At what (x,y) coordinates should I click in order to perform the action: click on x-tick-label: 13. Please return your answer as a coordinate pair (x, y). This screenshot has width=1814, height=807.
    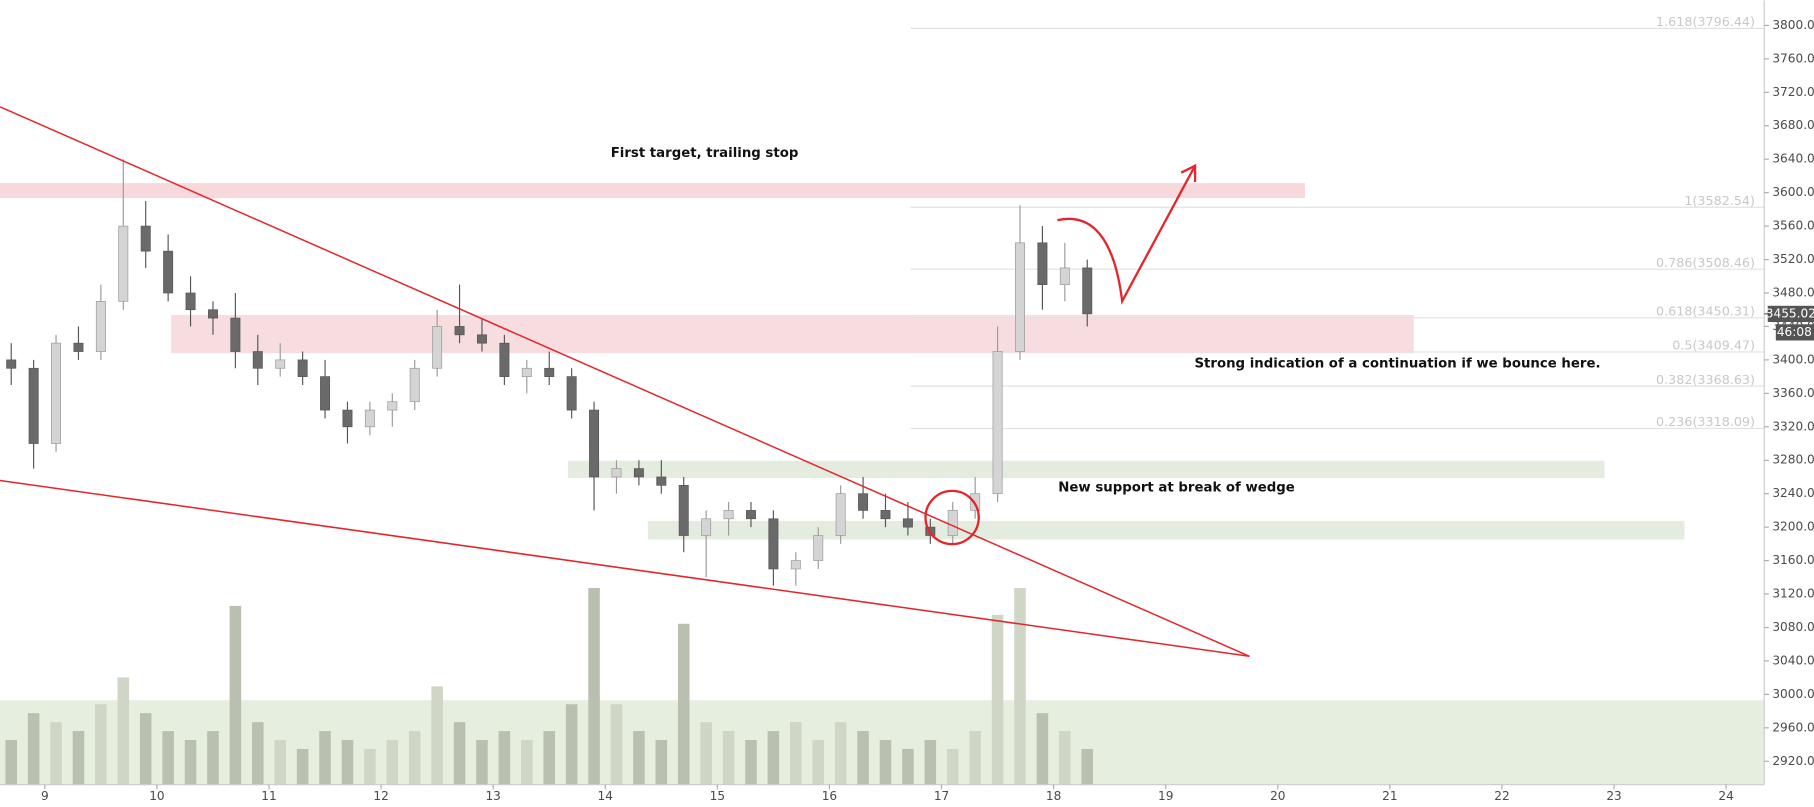
    Looking at the image, I should click on (492, 796).